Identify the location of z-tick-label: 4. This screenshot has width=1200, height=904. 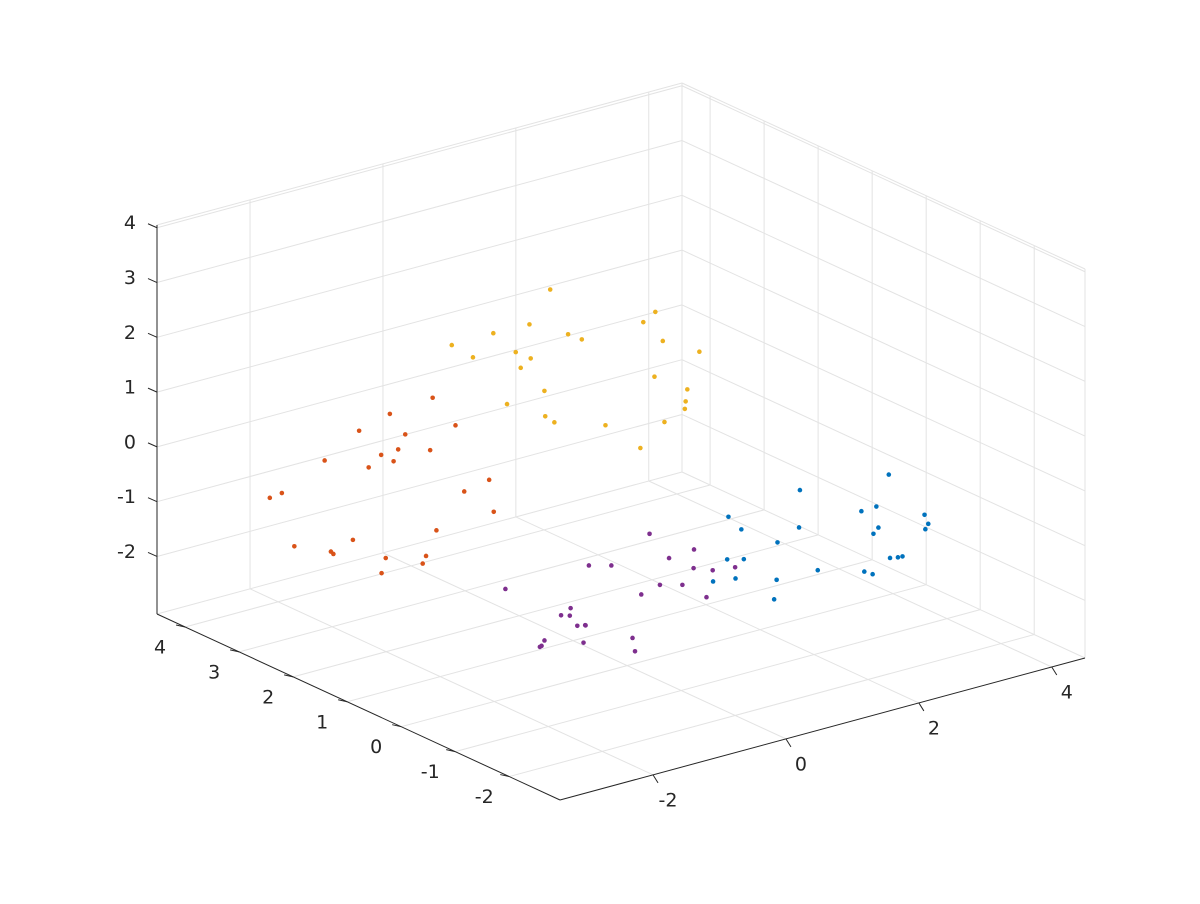
(130, 223).